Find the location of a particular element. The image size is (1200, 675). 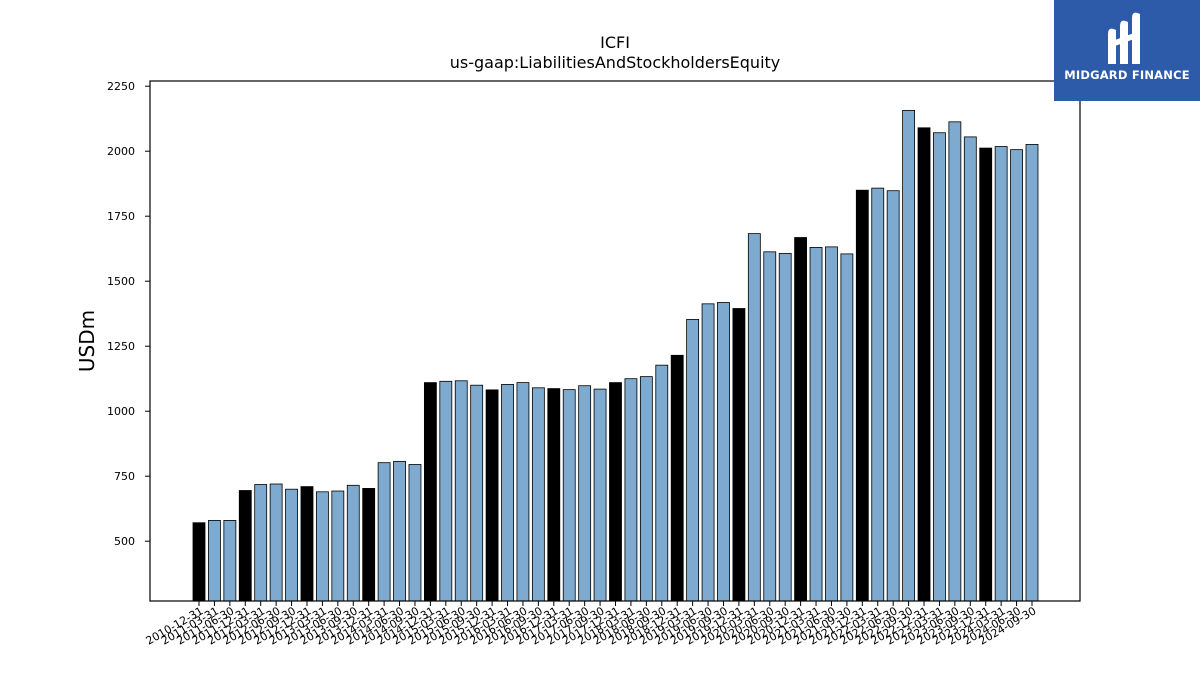

y-axis-label: USDm is located at coordinates (87, 341).